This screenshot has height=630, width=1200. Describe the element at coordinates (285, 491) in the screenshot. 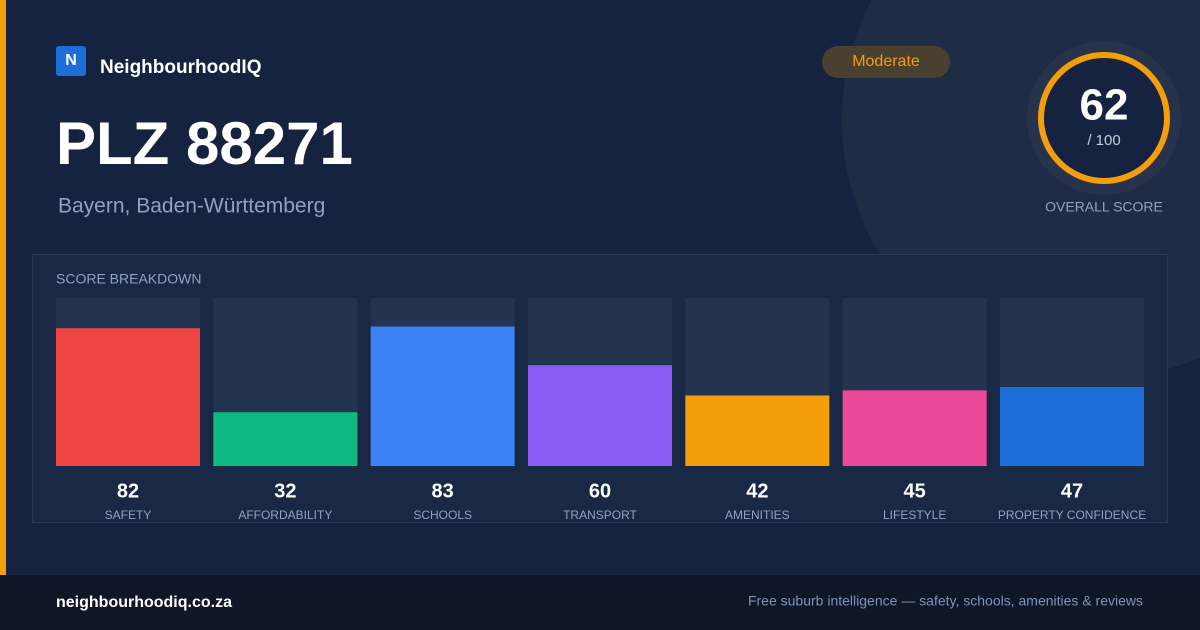

I see `value-label: 32` at that location.